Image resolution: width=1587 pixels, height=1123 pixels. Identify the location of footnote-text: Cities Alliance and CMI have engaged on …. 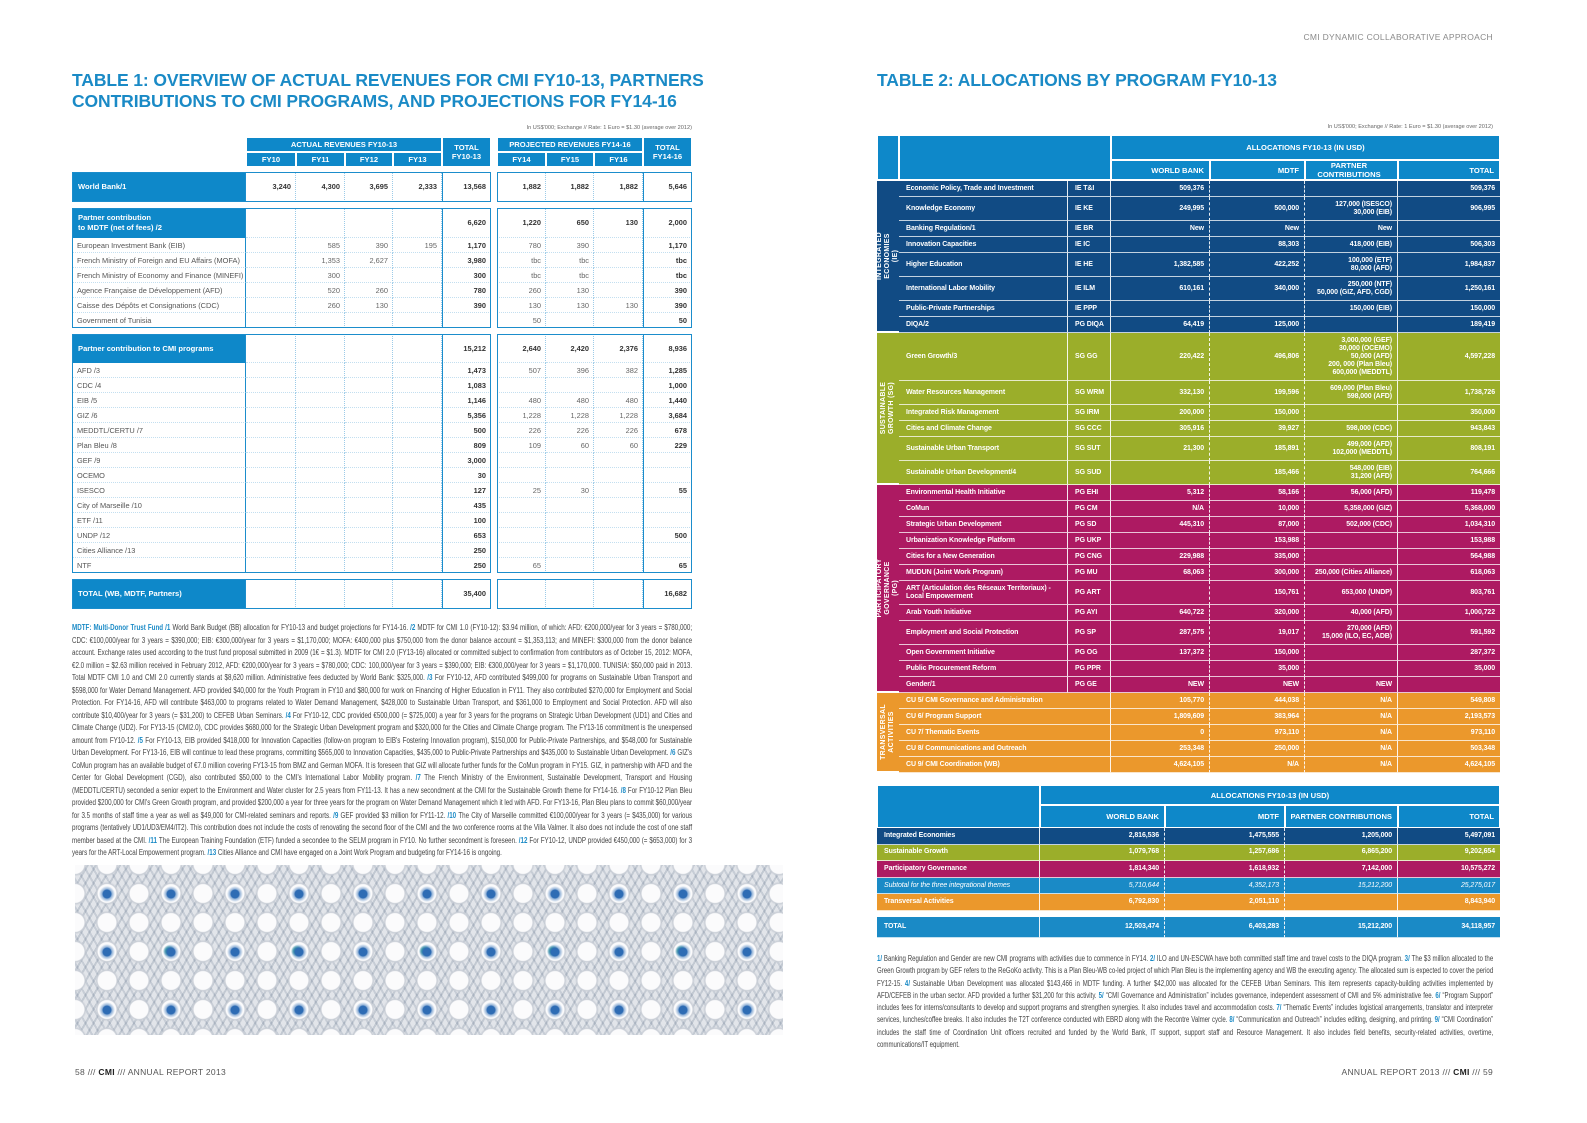
(359, 852).